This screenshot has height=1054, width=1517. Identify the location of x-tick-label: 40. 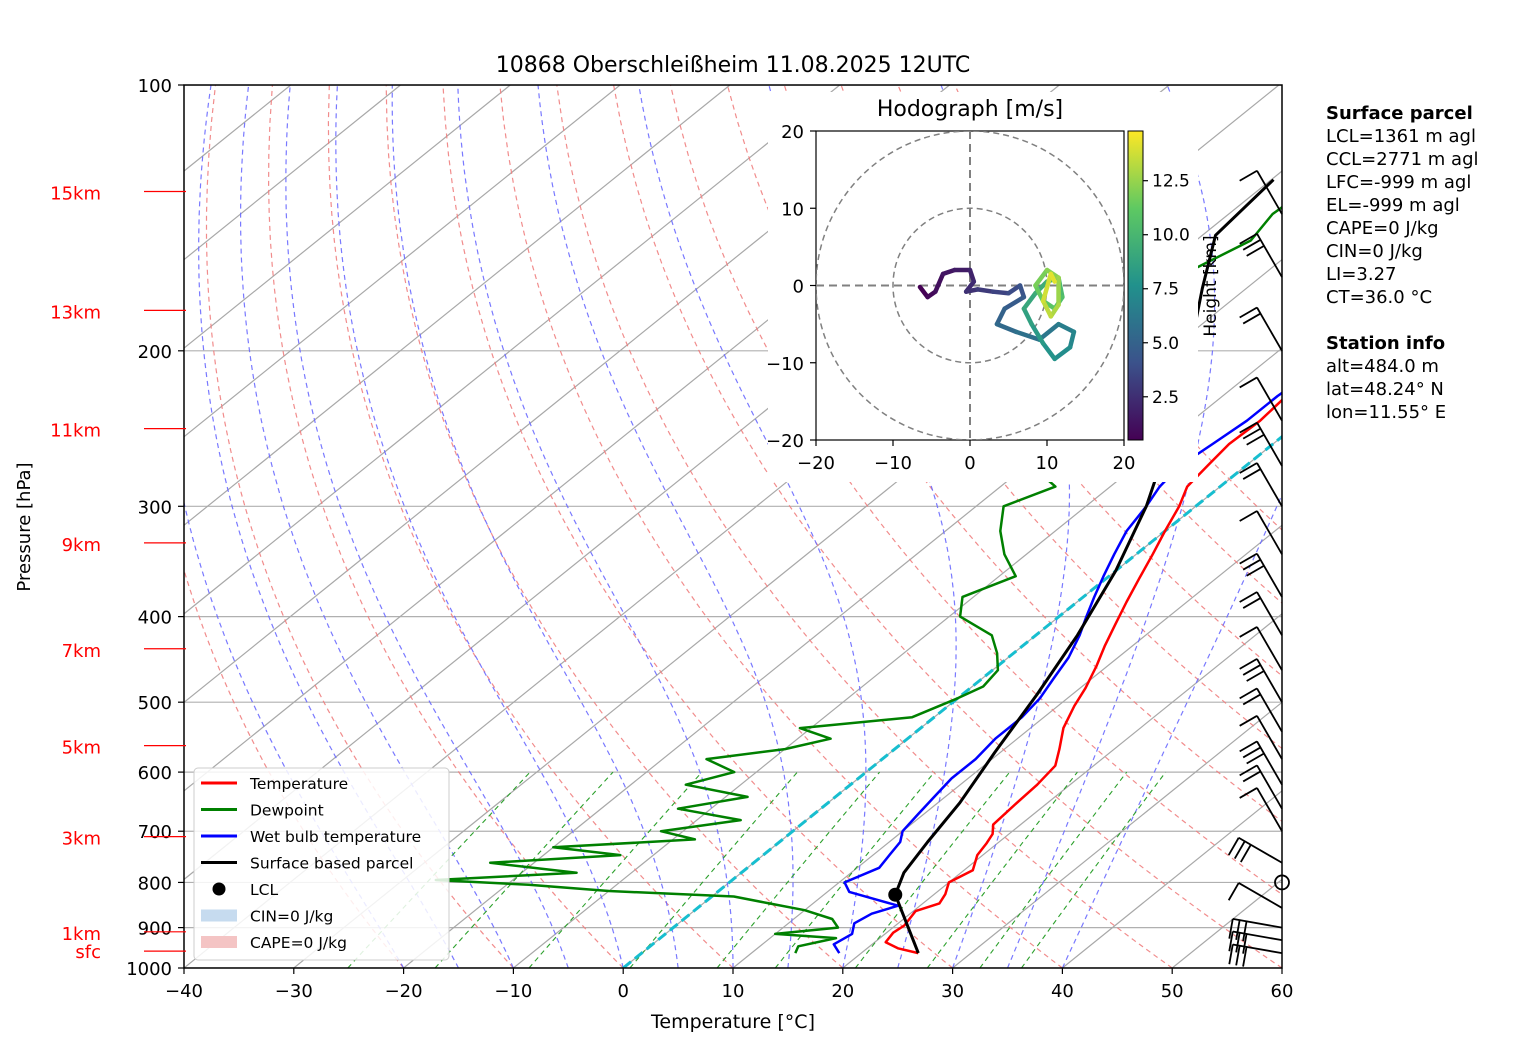
(1062, 991).